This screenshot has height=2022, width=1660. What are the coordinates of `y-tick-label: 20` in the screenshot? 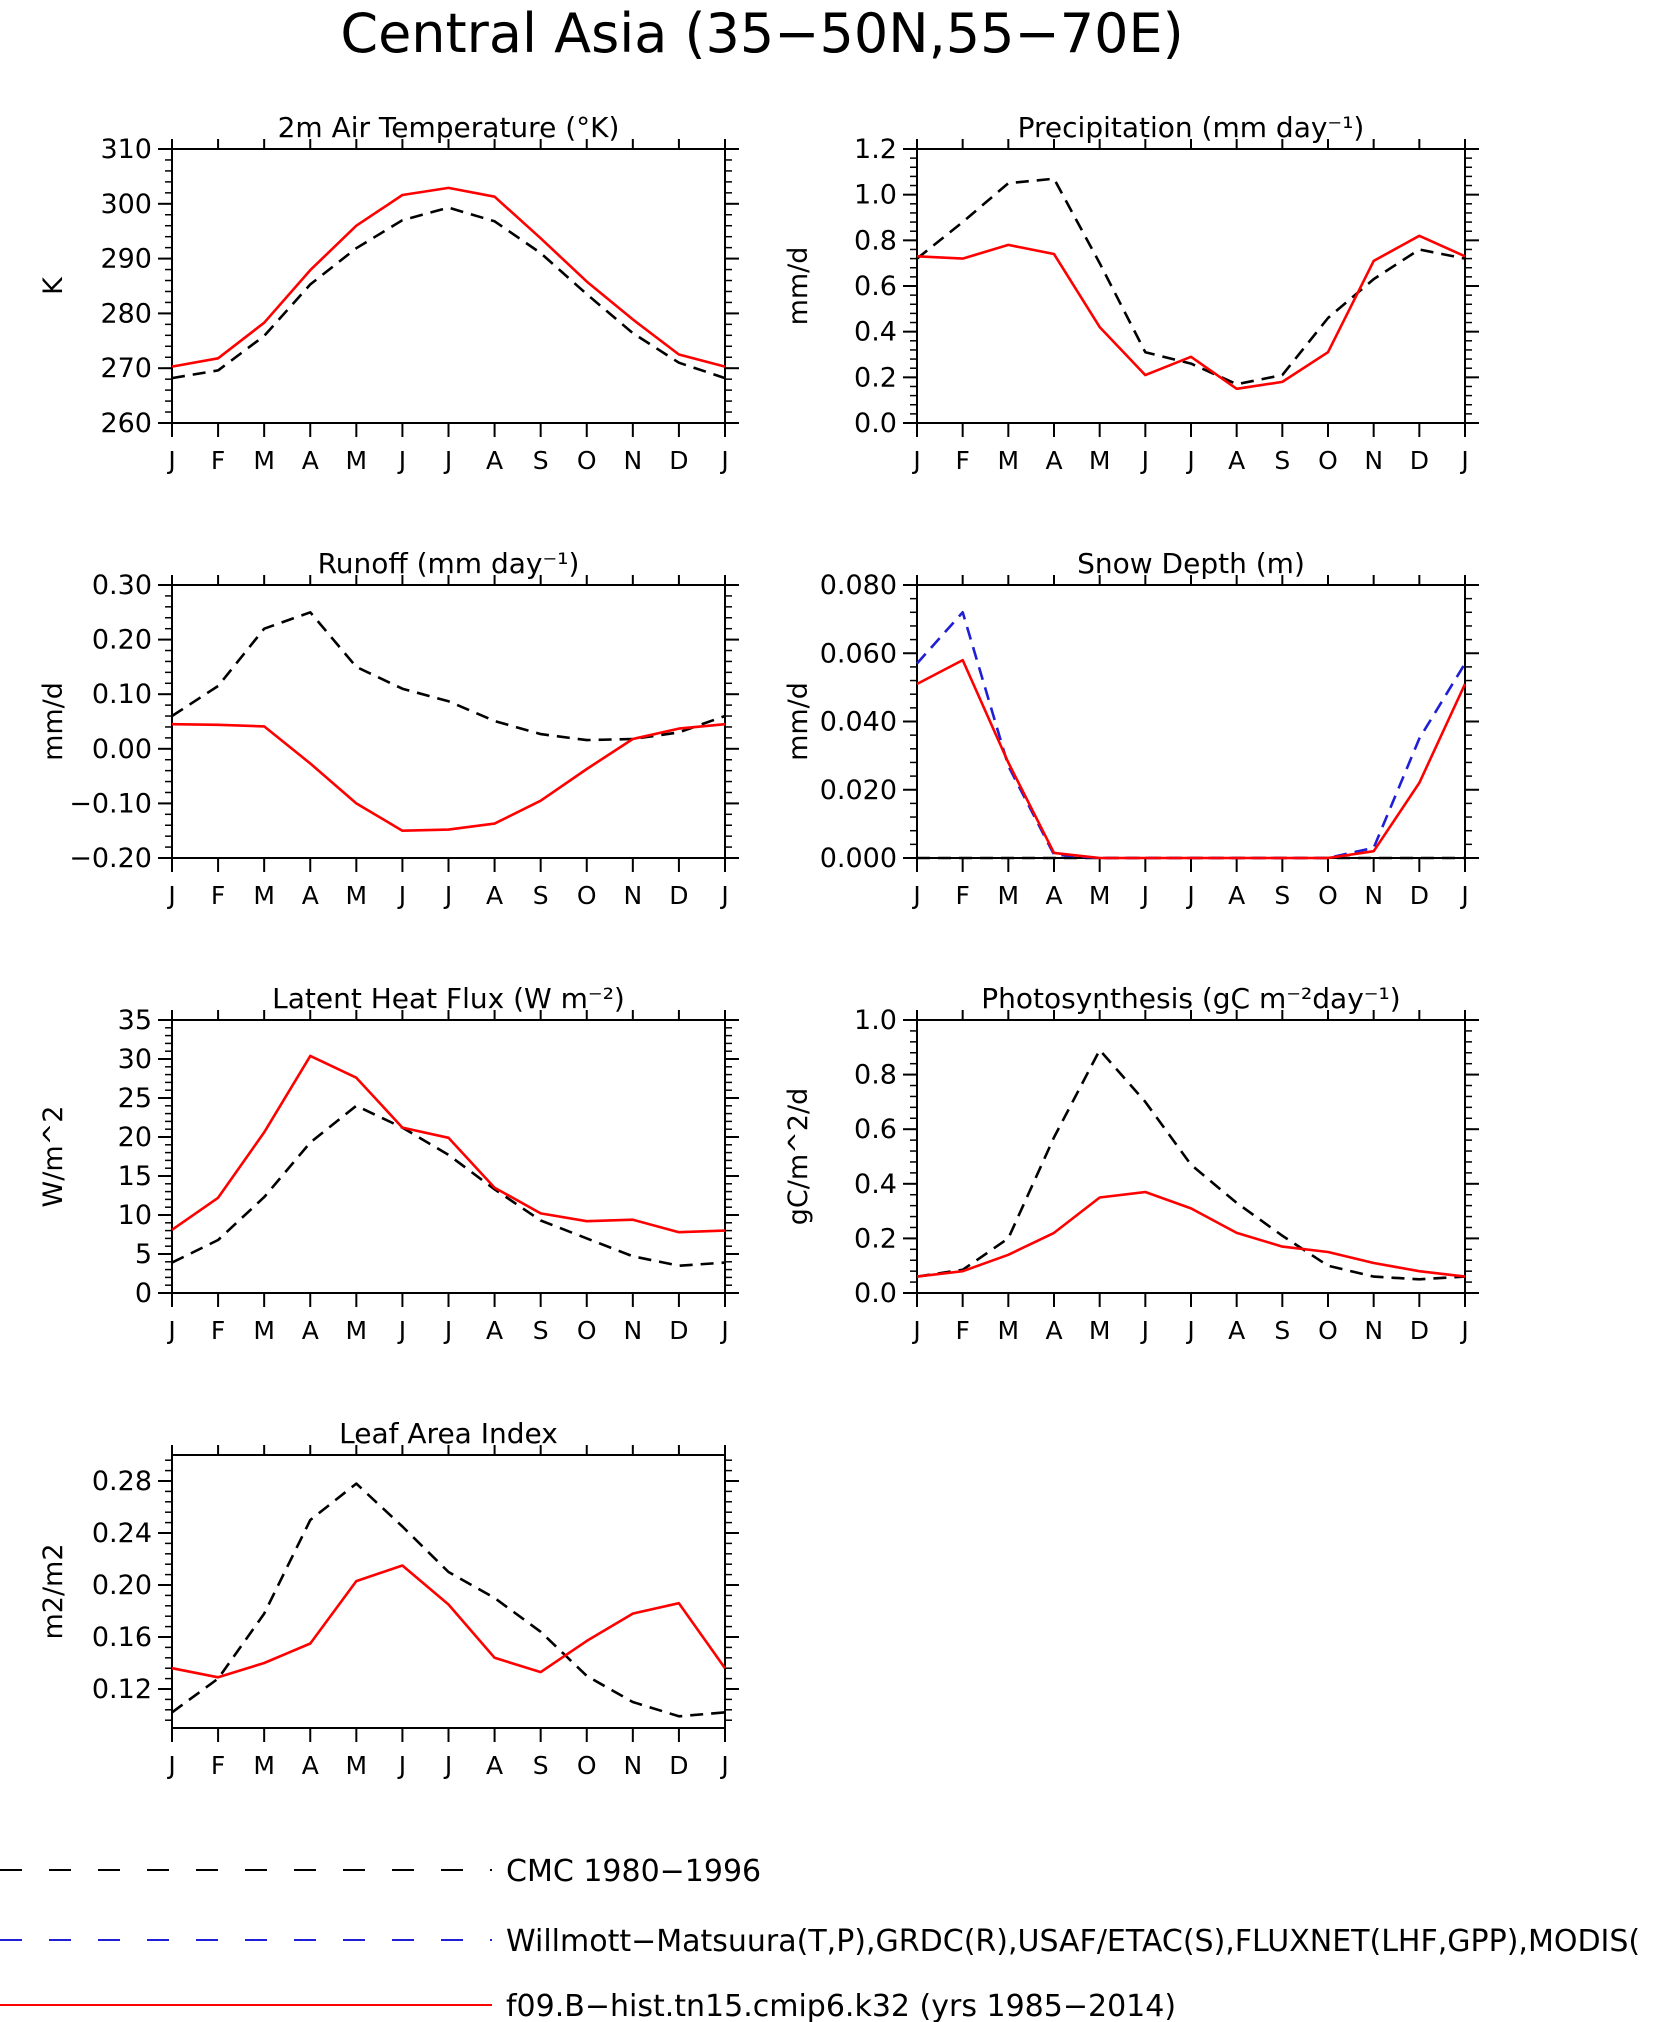 It's located at (135, 1137).